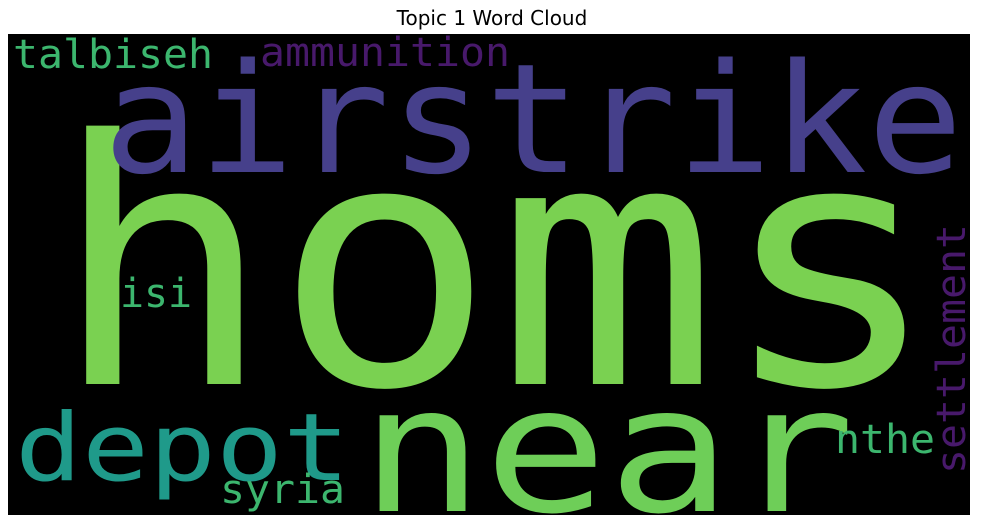 The image size is (984, 531). What do you see at coordinates (156, 294) in the screenshot?
I see `word-isi: isi` at bounding box center [156, 294].